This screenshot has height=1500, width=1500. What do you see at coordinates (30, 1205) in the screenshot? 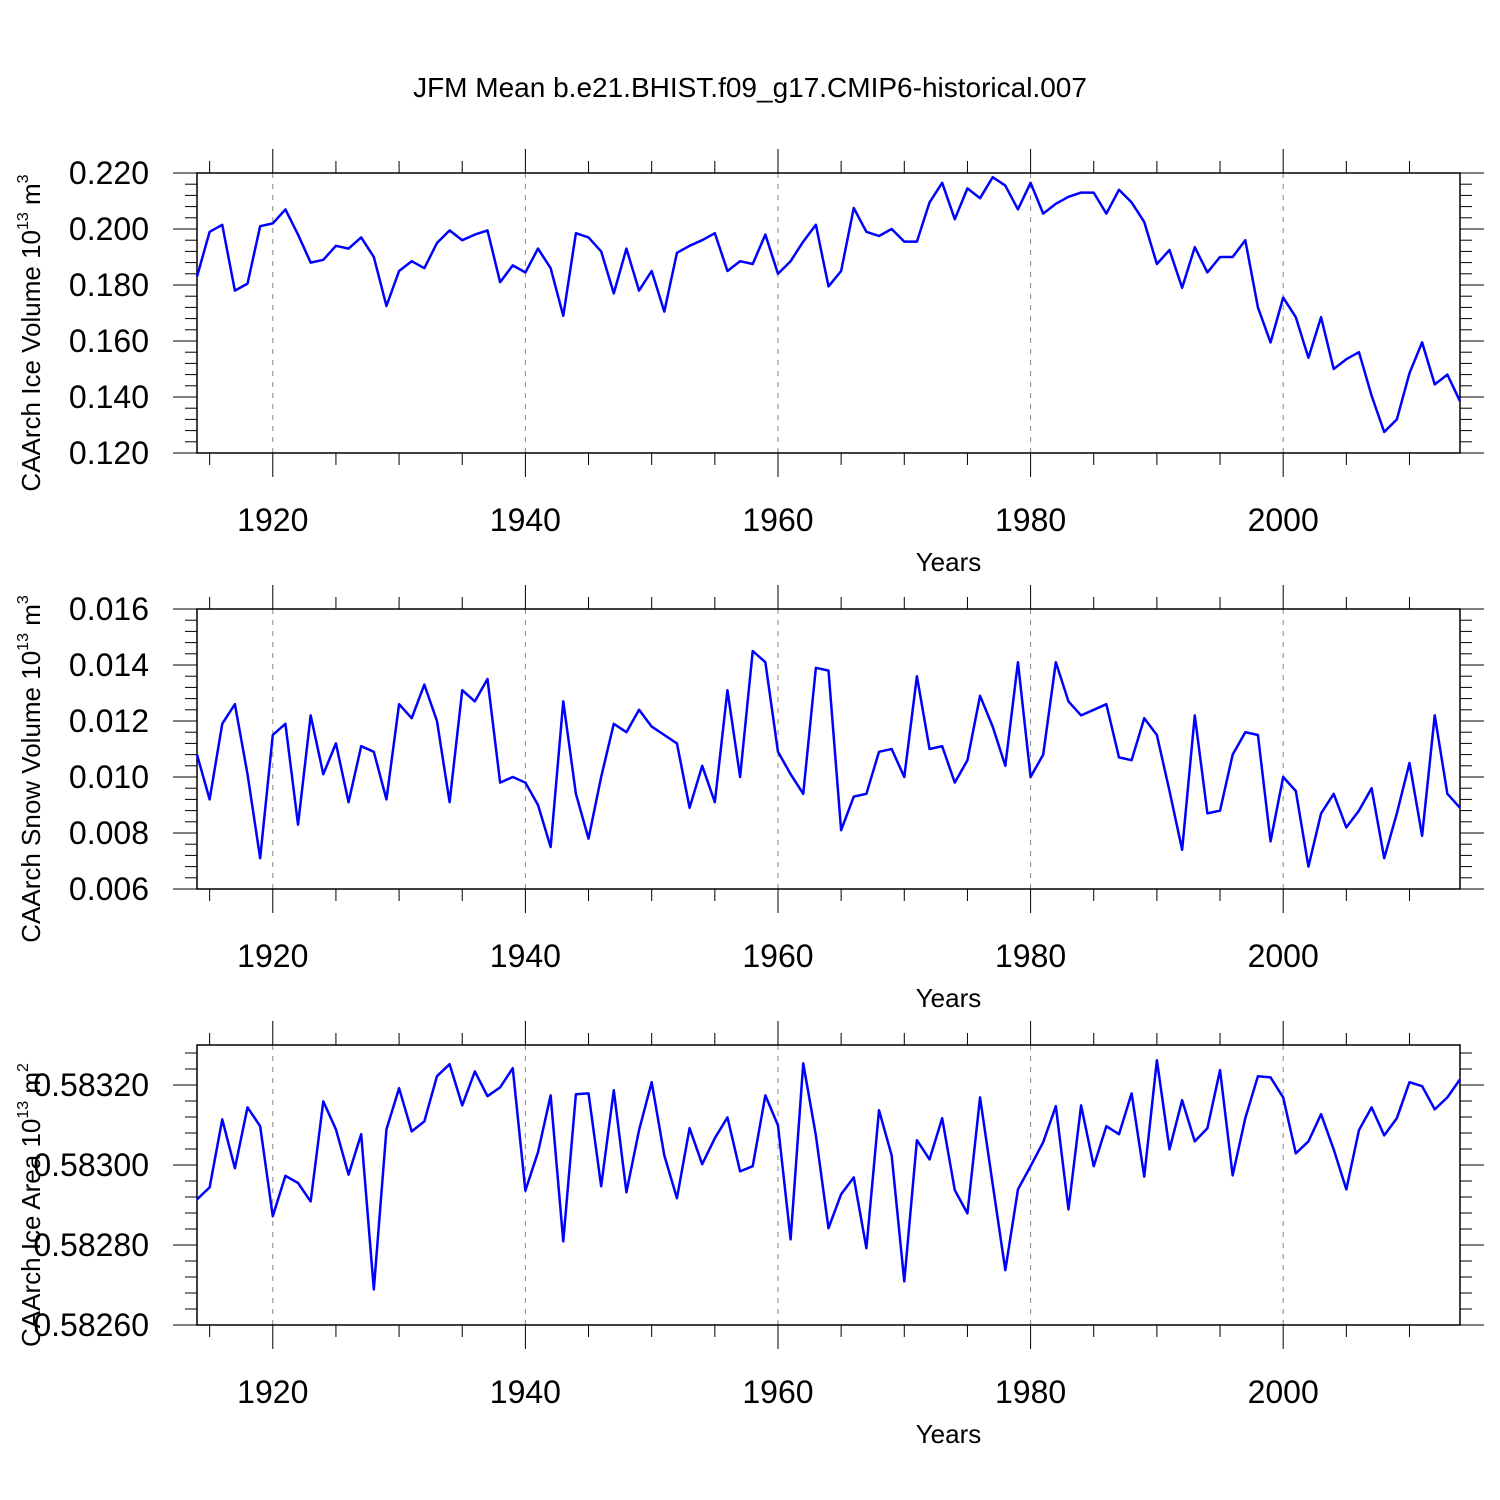
I see `y-axis-title: CAArch Ice Area 1013 m2` at bounding box center [30, 1205].